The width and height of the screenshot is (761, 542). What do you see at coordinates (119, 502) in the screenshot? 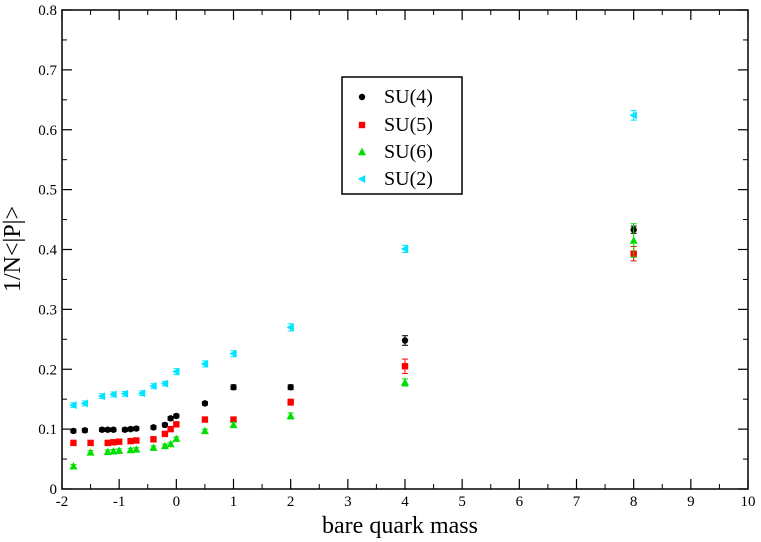
I see `x-tick-label: -1` at bounding box center [119, 502].